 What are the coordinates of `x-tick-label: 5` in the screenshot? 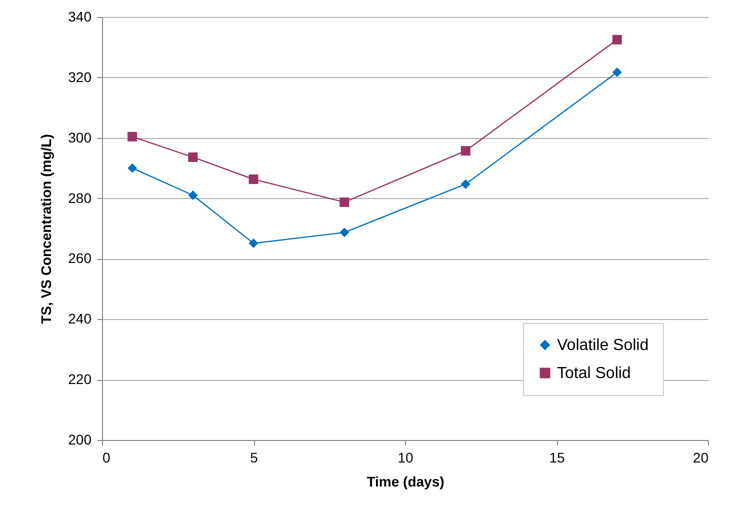 It's located at (254, 458).